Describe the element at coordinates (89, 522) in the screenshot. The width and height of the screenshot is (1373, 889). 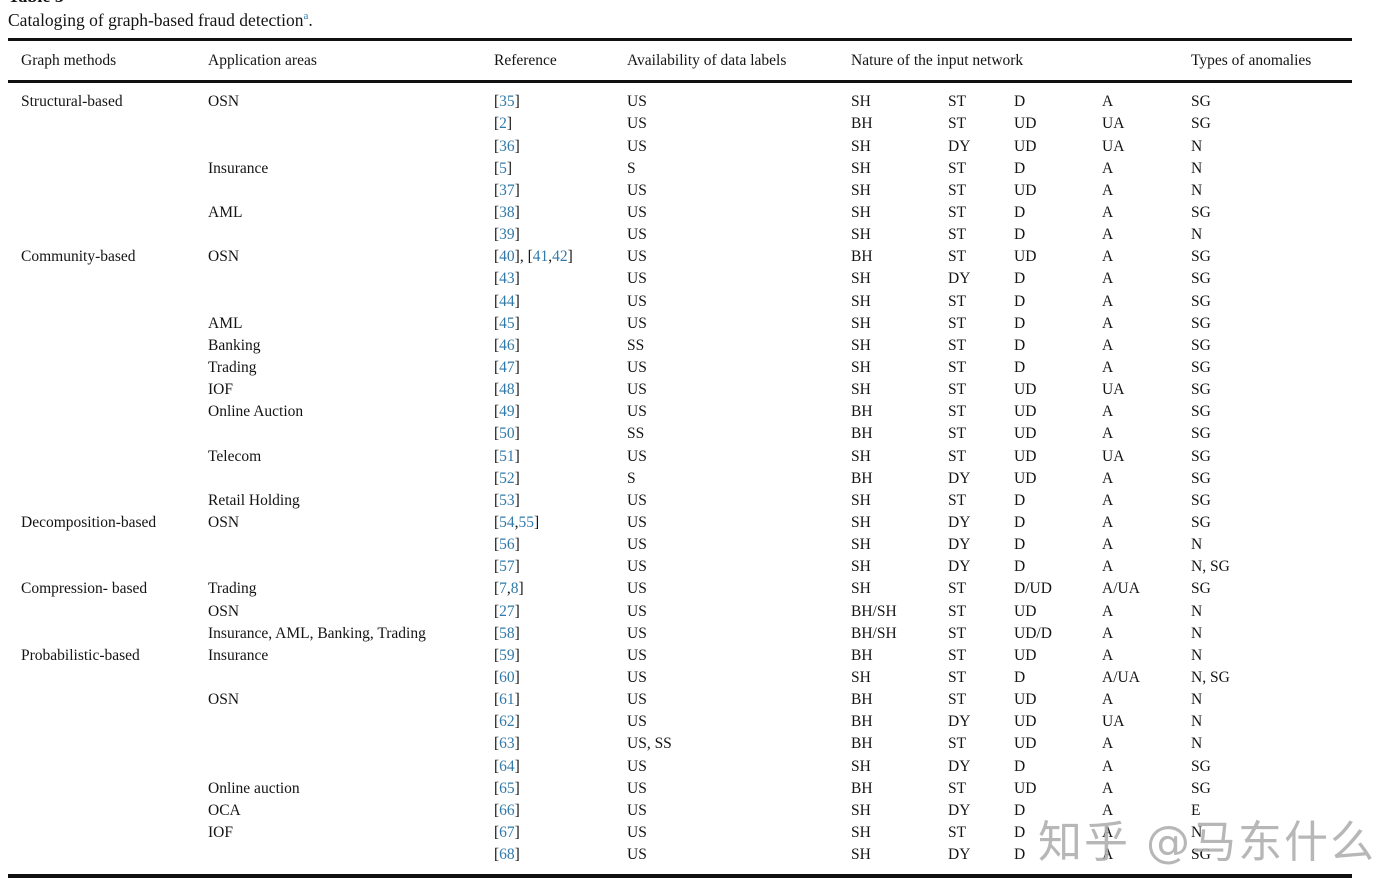
I see `cell-graph-method: Decomposition-based` at that location.